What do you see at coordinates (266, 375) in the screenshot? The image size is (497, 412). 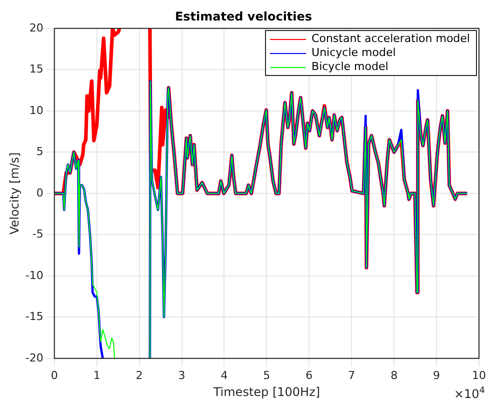 I see `x-tick-label: 5` at bounding box center [266, 375].